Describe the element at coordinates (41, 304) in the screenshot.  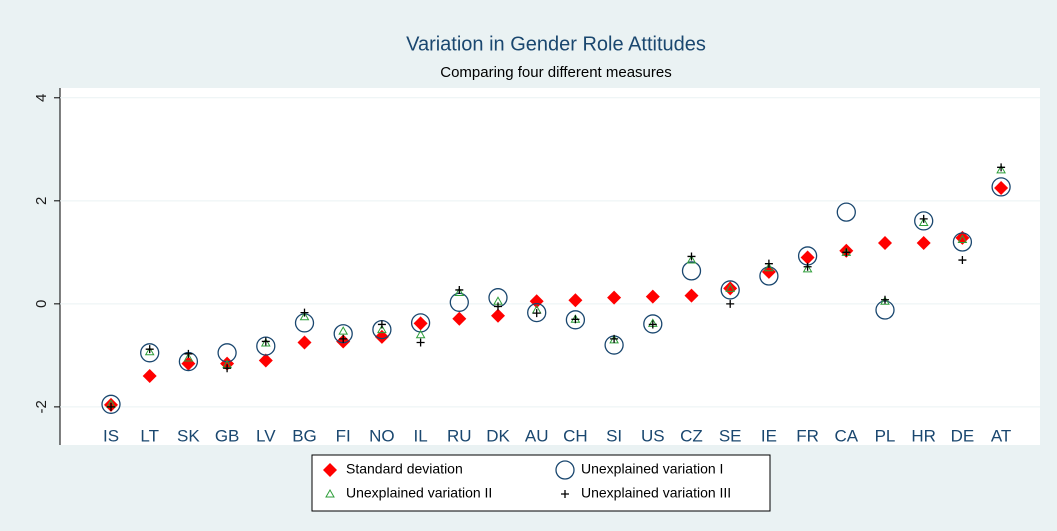
I see `y-tick-label: 0` at that location.